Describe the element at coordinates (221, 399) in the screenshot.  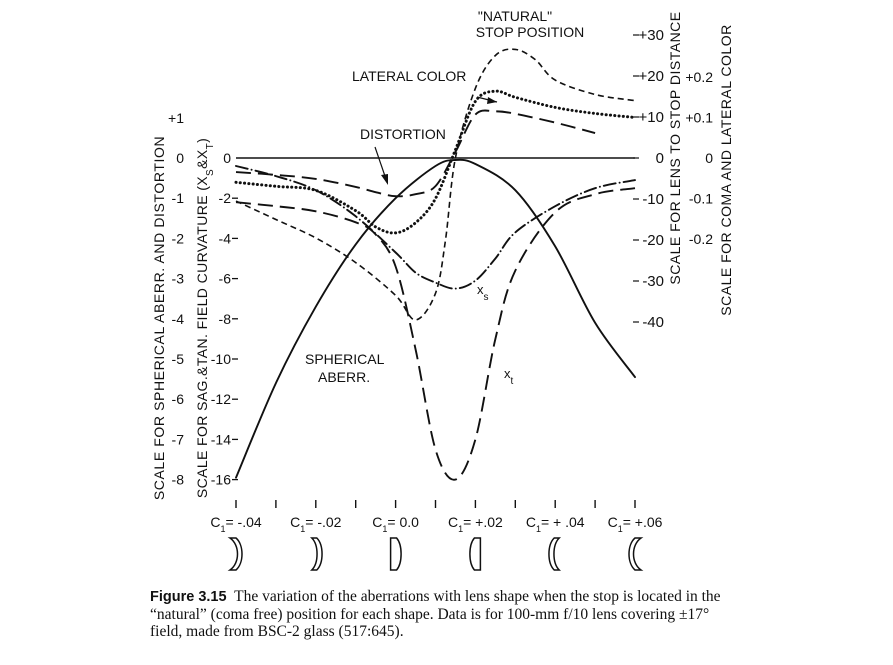
I see `field-curvature-tick: -12` at that location.